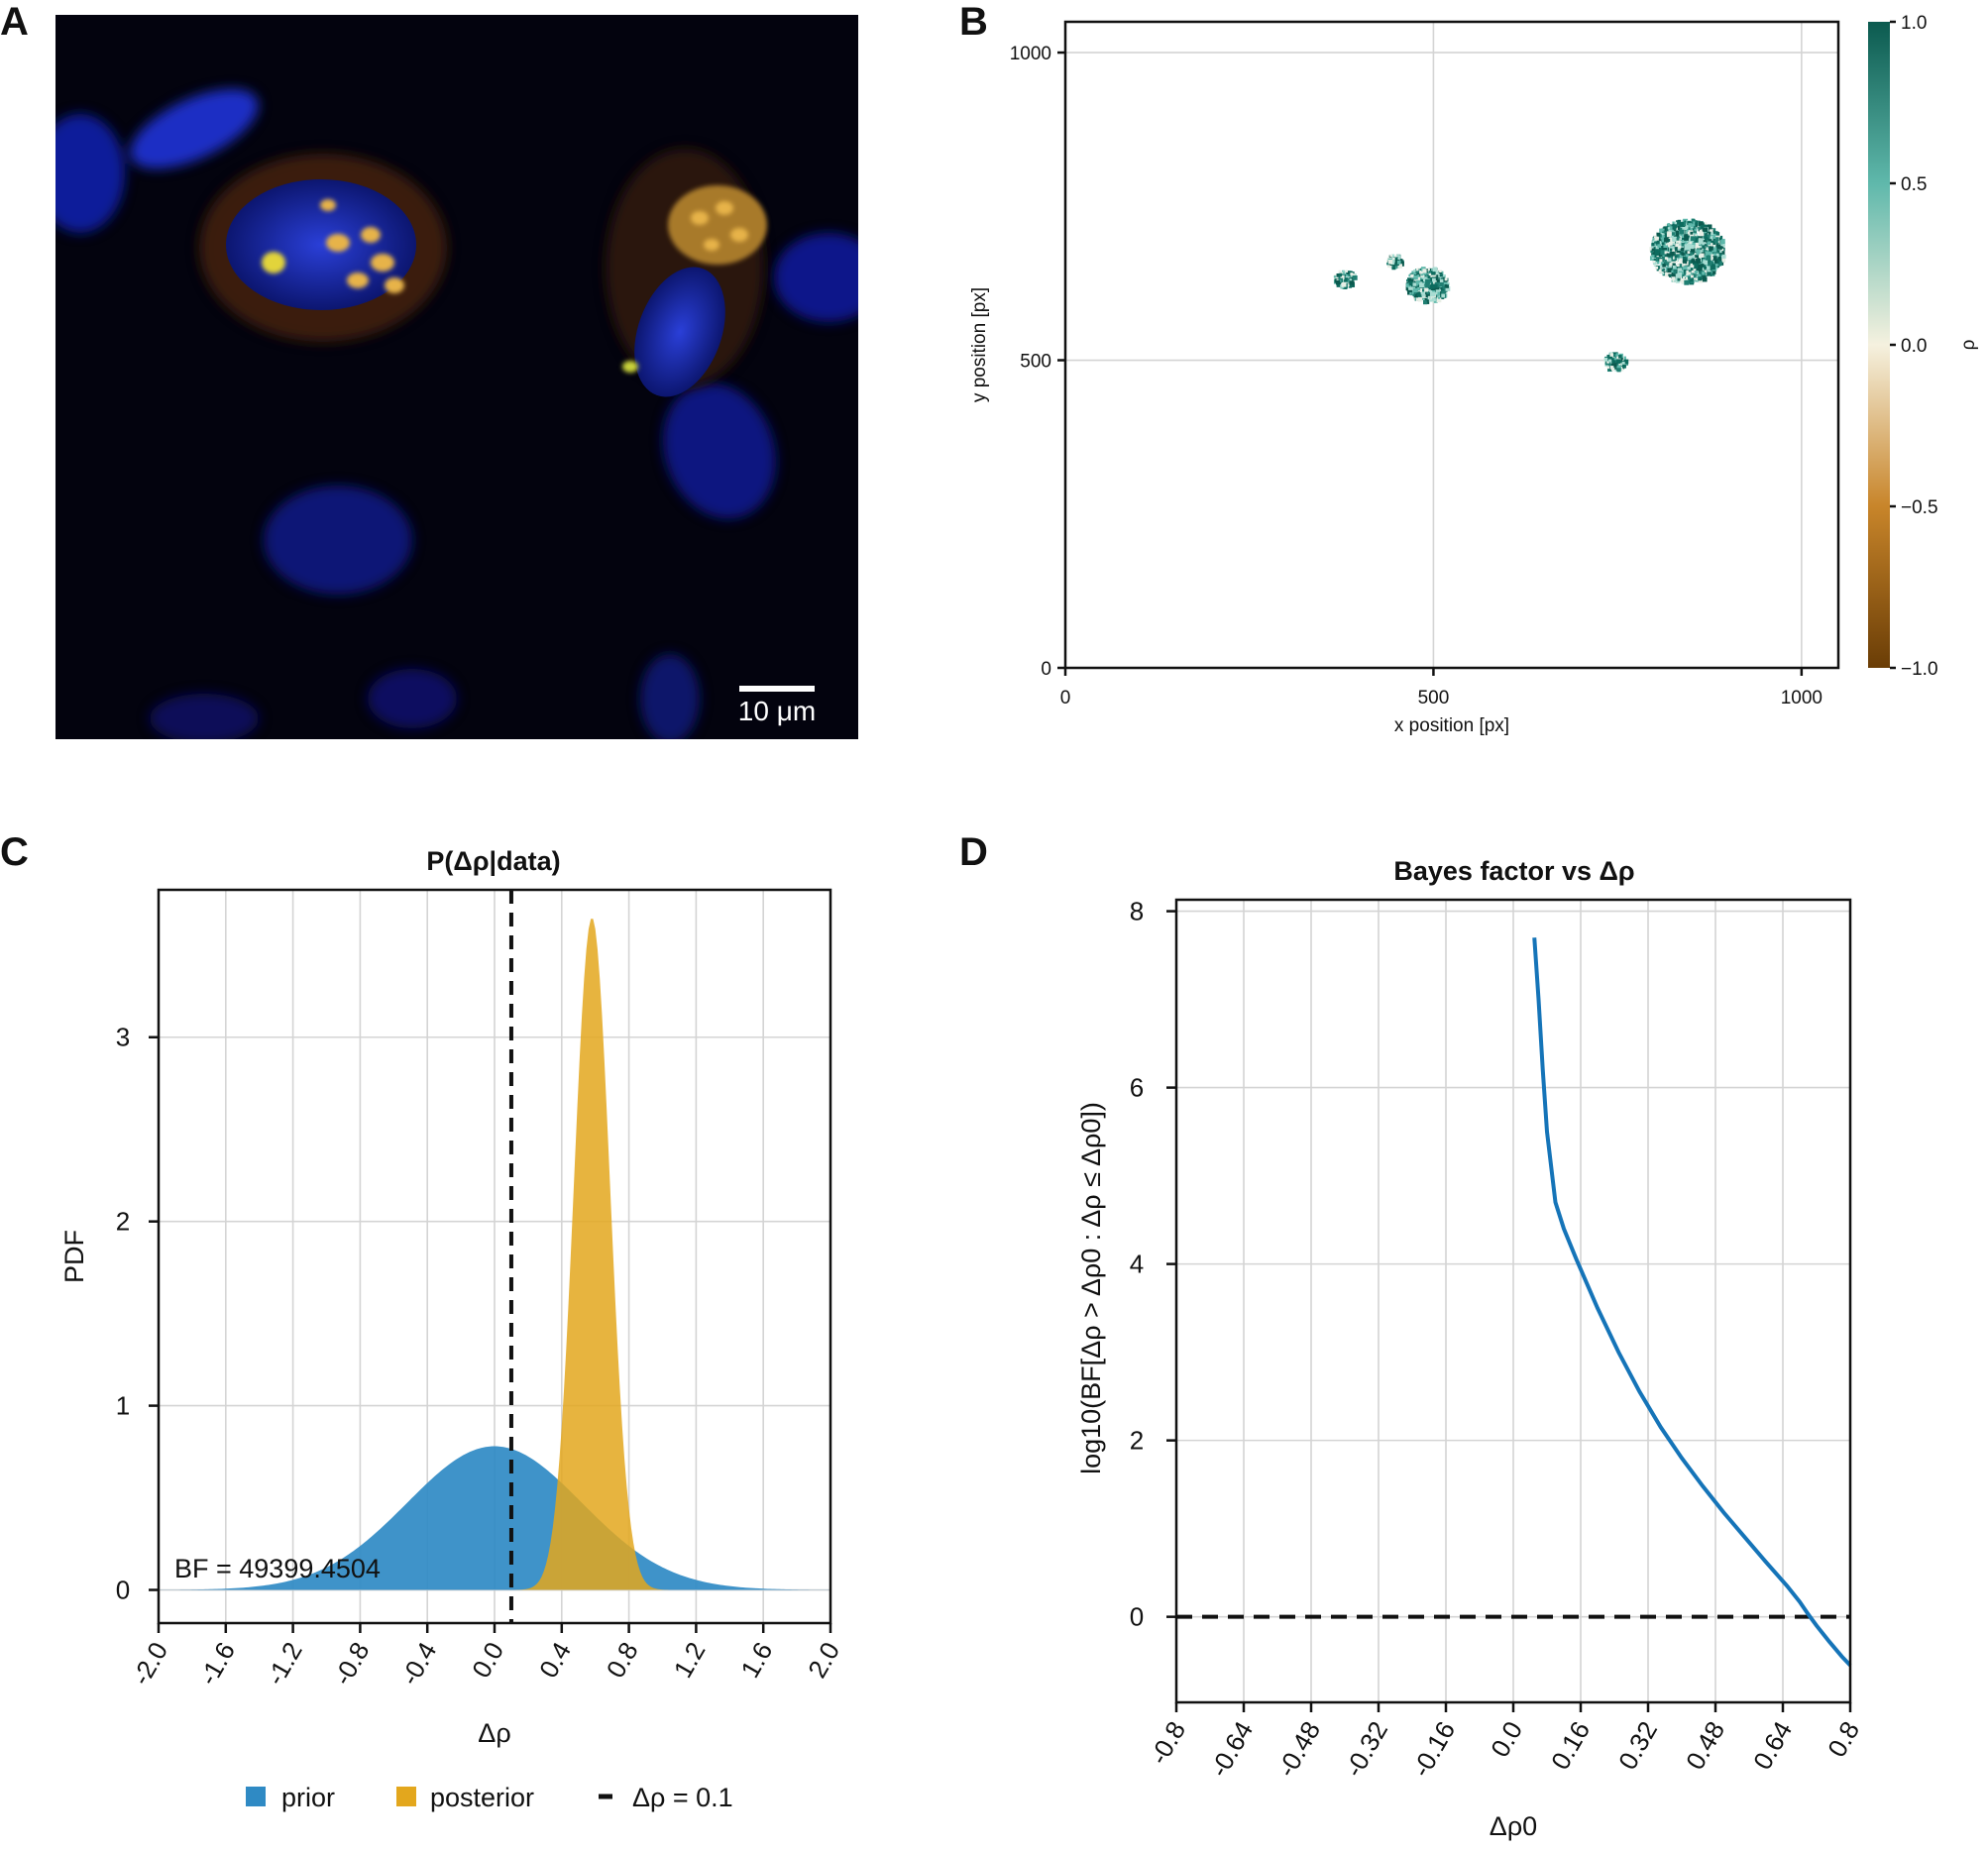  I want to click on b-x-tick-label: 0, so click(1065, 698).